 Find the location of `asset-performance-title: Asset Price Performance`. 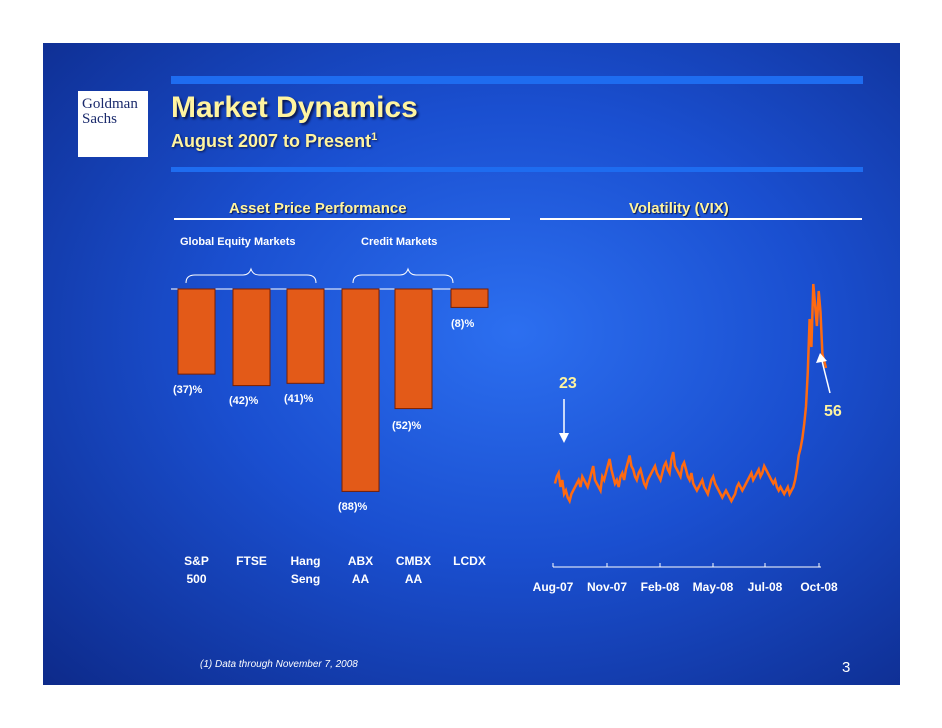

asset-performance-title: Asset Price Performance is located at coordinates (318, 208).